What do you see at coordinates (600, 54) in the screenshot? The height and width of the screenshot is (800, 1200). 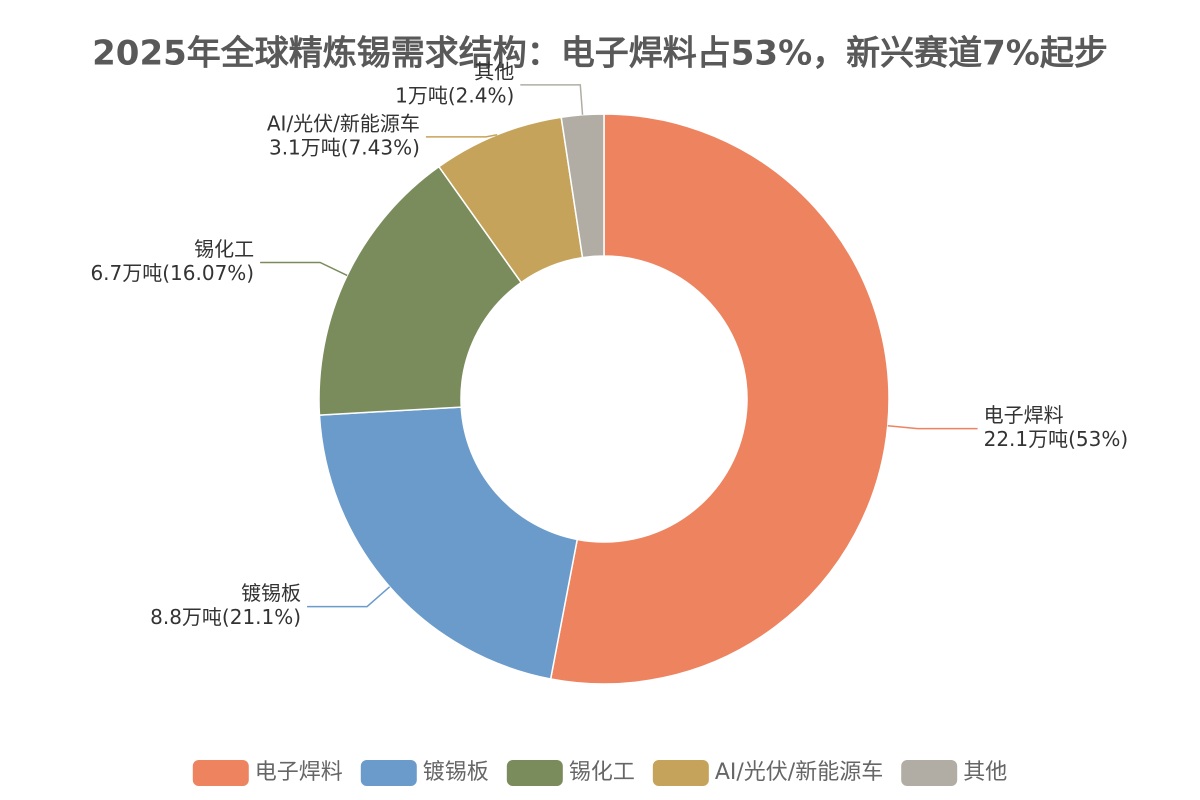 I see `chart-title: 2025年全球精炼锡需求结构：电子焊料占53%，新兴赛道7%起步` at bounding box center [600, 54].